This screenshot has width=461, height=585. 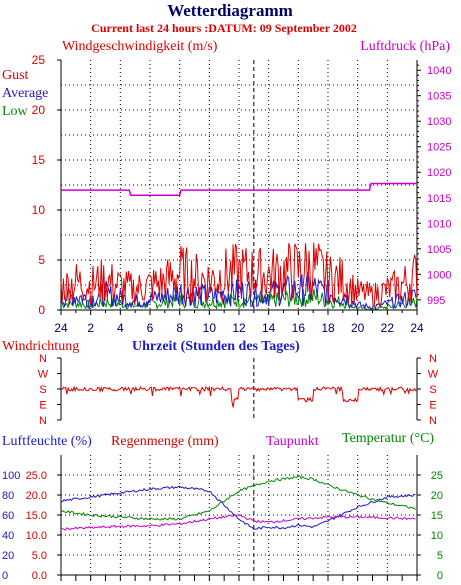 What do you see at coordinates (439, 199) in the screenshot?
I see `pressure-y-tick-label: 1015` at bounding box center [439, 199].